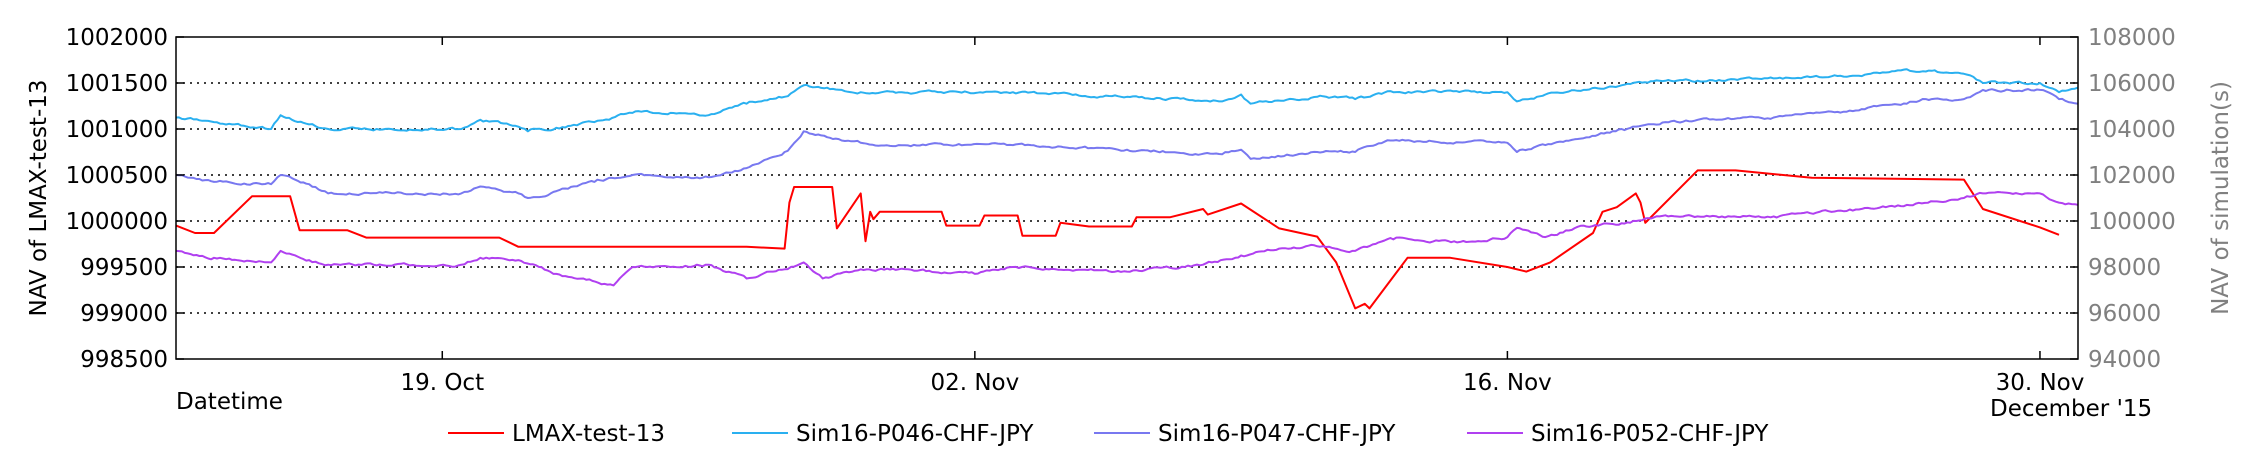 The image size is (2250, 450). What do you see at coordinates (588, 434) in the screenshot?
I see `legend-label: LMAX-test-13` at bounding box center [588, 434].